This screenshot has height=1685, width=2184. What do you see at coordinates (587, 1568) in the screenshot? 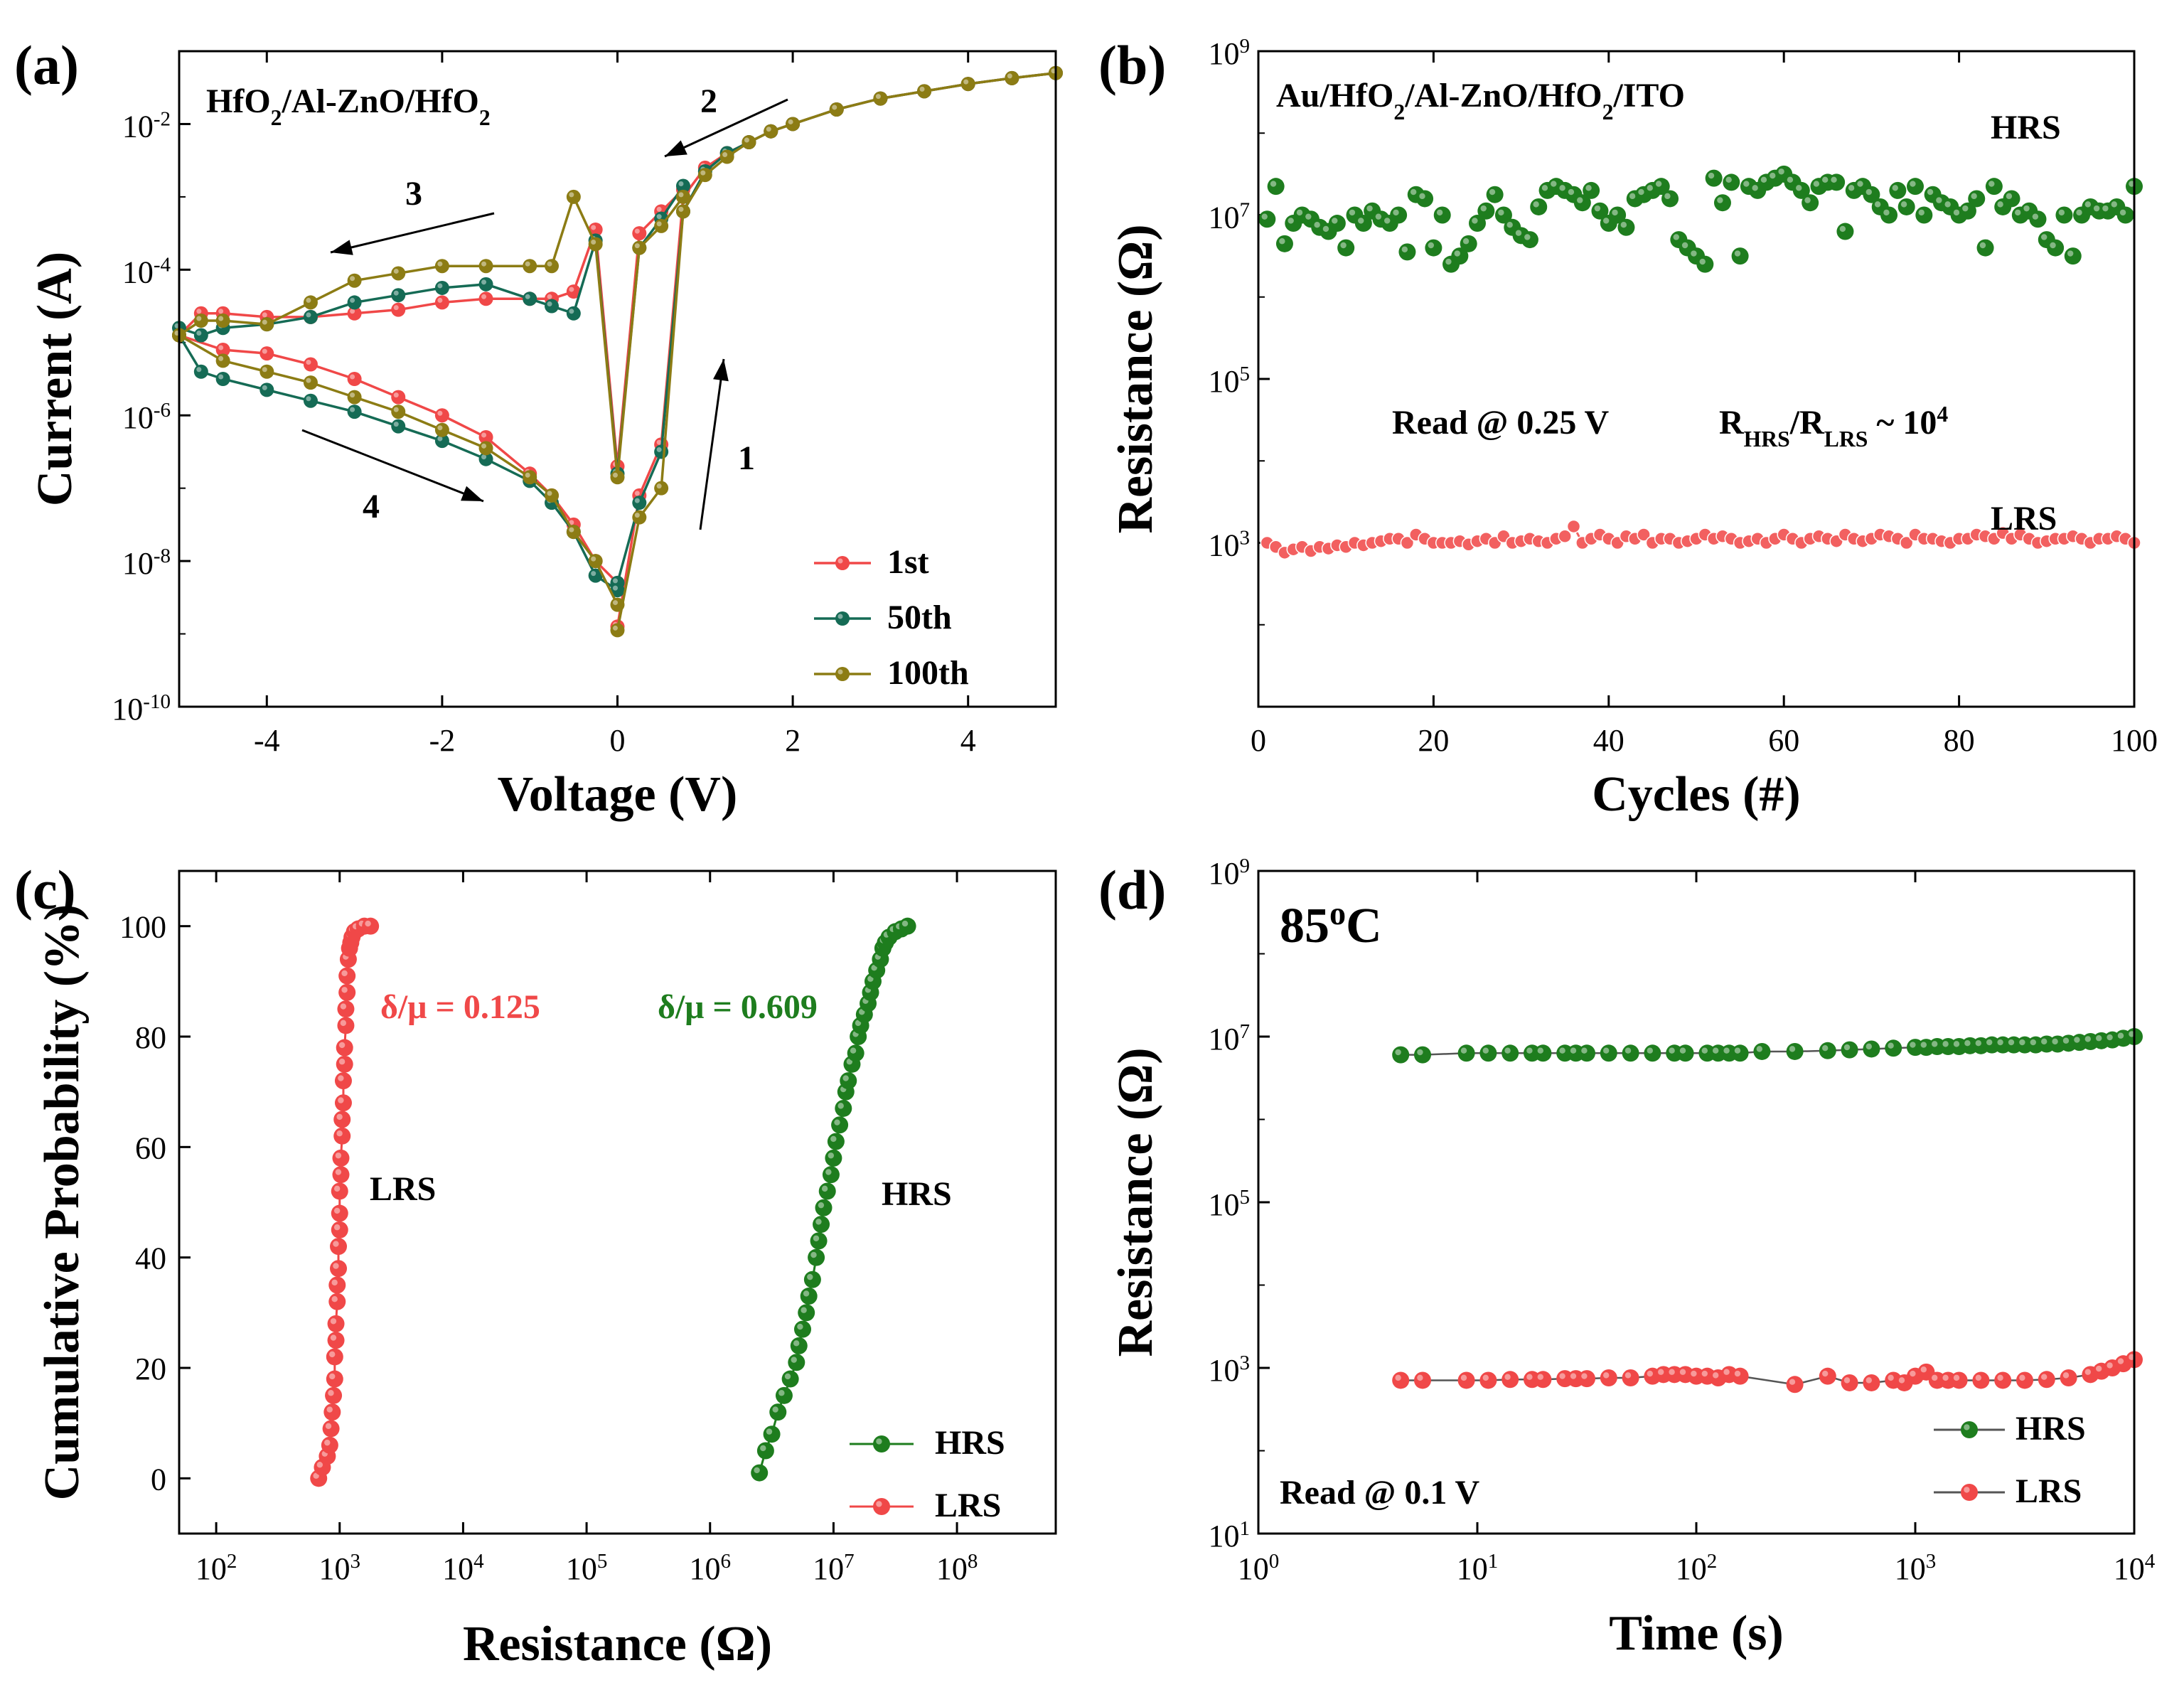
I see `panel-c-xtick-label: 105` at bounding box center [587, 1568].